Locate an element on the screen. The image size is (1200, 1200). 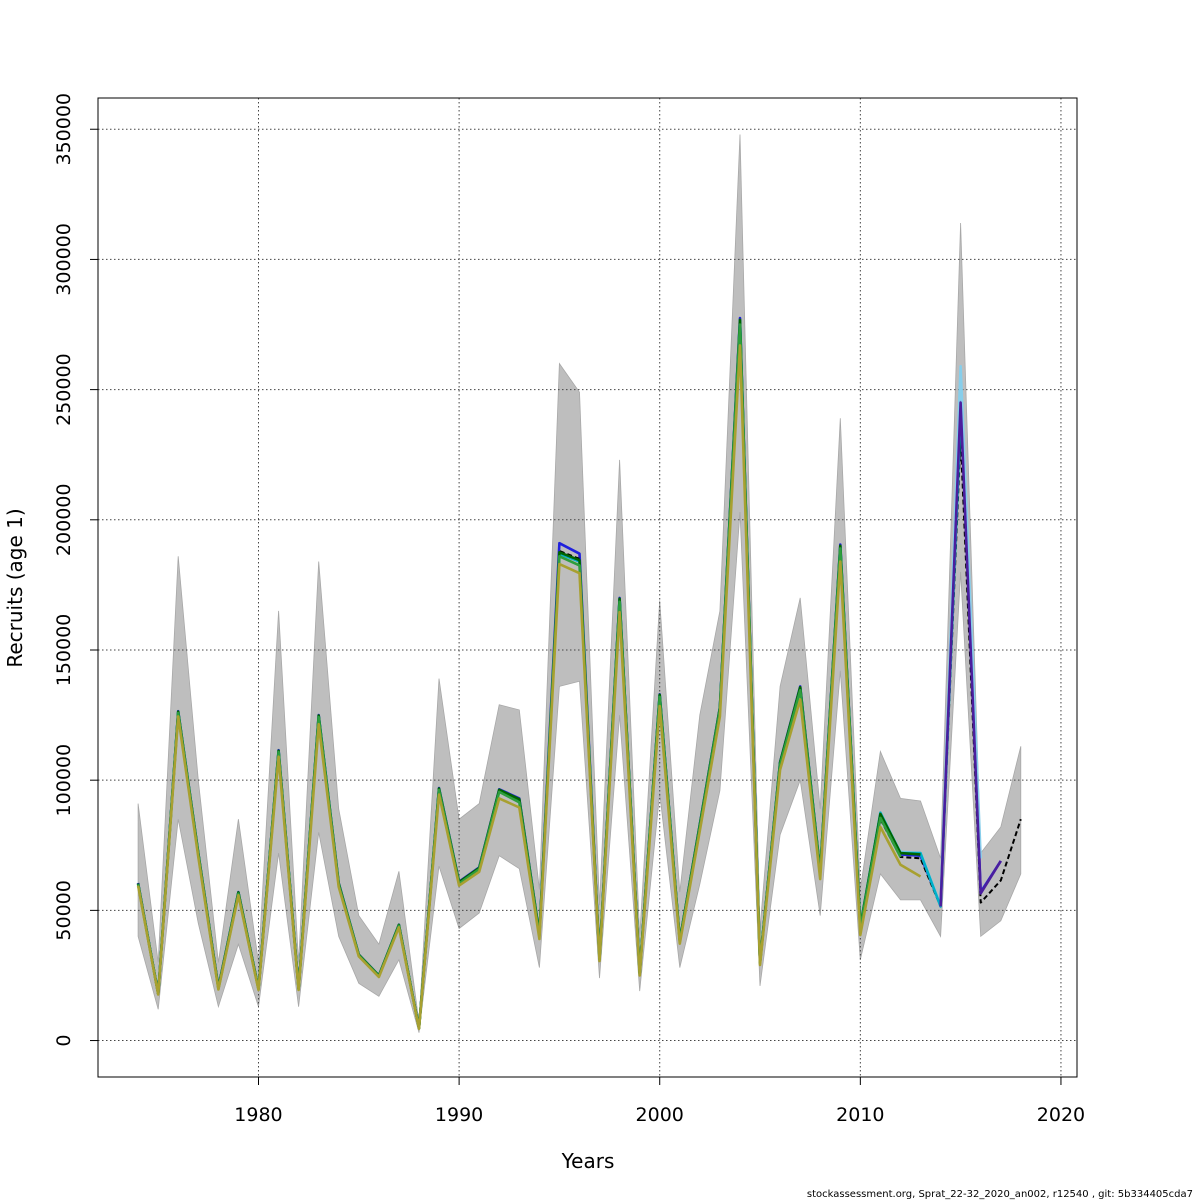
series-line-run-indigo is located at coordinates (970, 654).